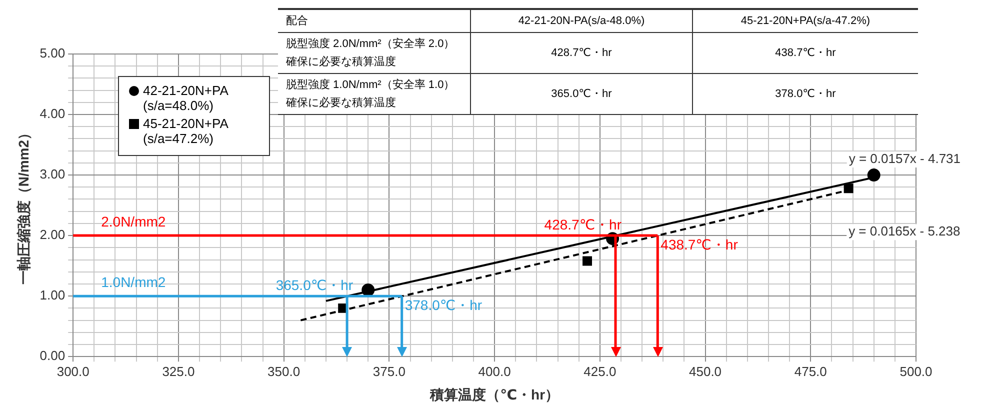 The width and height of the screenshot is (984, 416). Describe the element at coordinates (315, 284) in the screenshot. I see `ref-line-label: 365.0℃・hr` at that location.